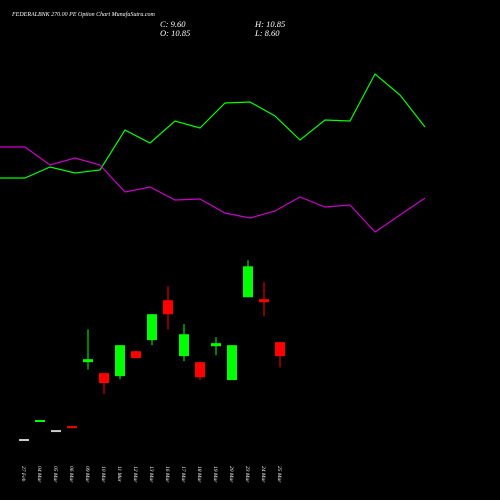  Describe the element at coordinates (119, 474) in the screenshot. I see `x-tick-label: 11 Mar` at that location.